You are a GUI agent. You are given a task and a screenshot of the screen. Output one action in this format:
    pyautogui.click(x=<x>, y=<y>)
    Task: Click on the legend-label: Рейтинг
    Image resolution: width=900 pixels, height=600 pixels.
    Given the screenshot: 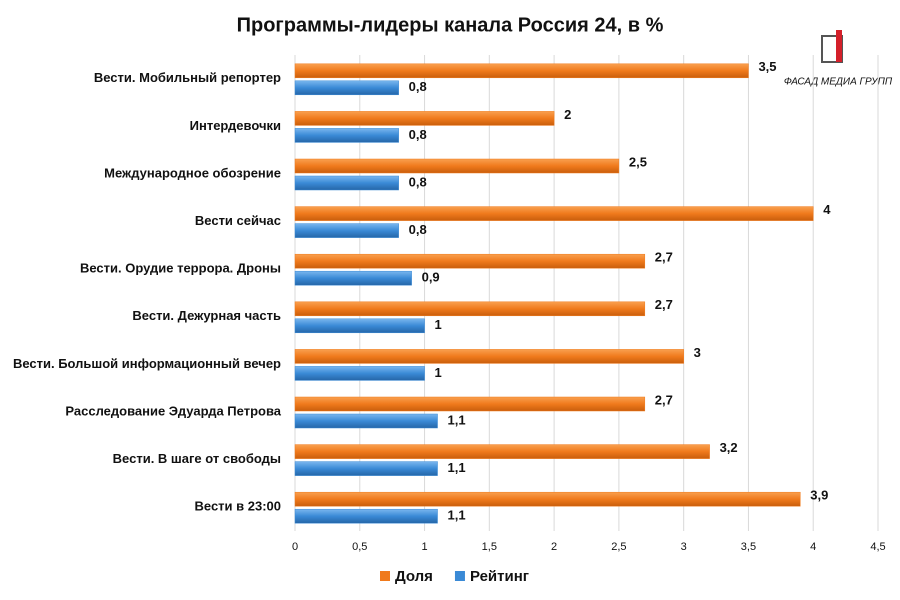 What is the action you would take?
    pyautogui.click(x=499, y=576)
    